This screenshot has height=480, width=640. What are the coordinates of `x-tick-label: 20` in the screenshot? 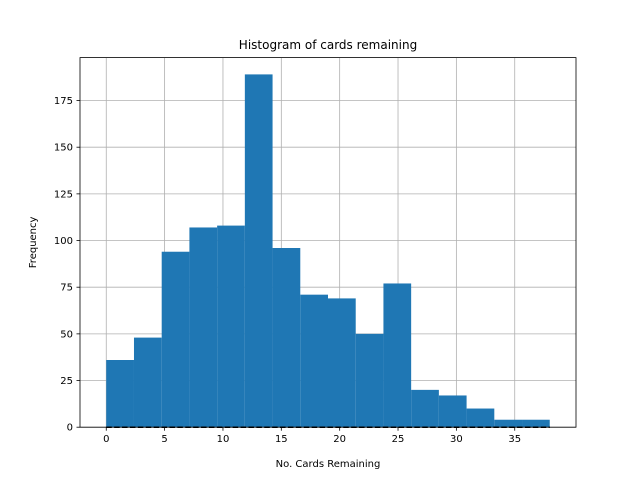 It's located at (339, 439).